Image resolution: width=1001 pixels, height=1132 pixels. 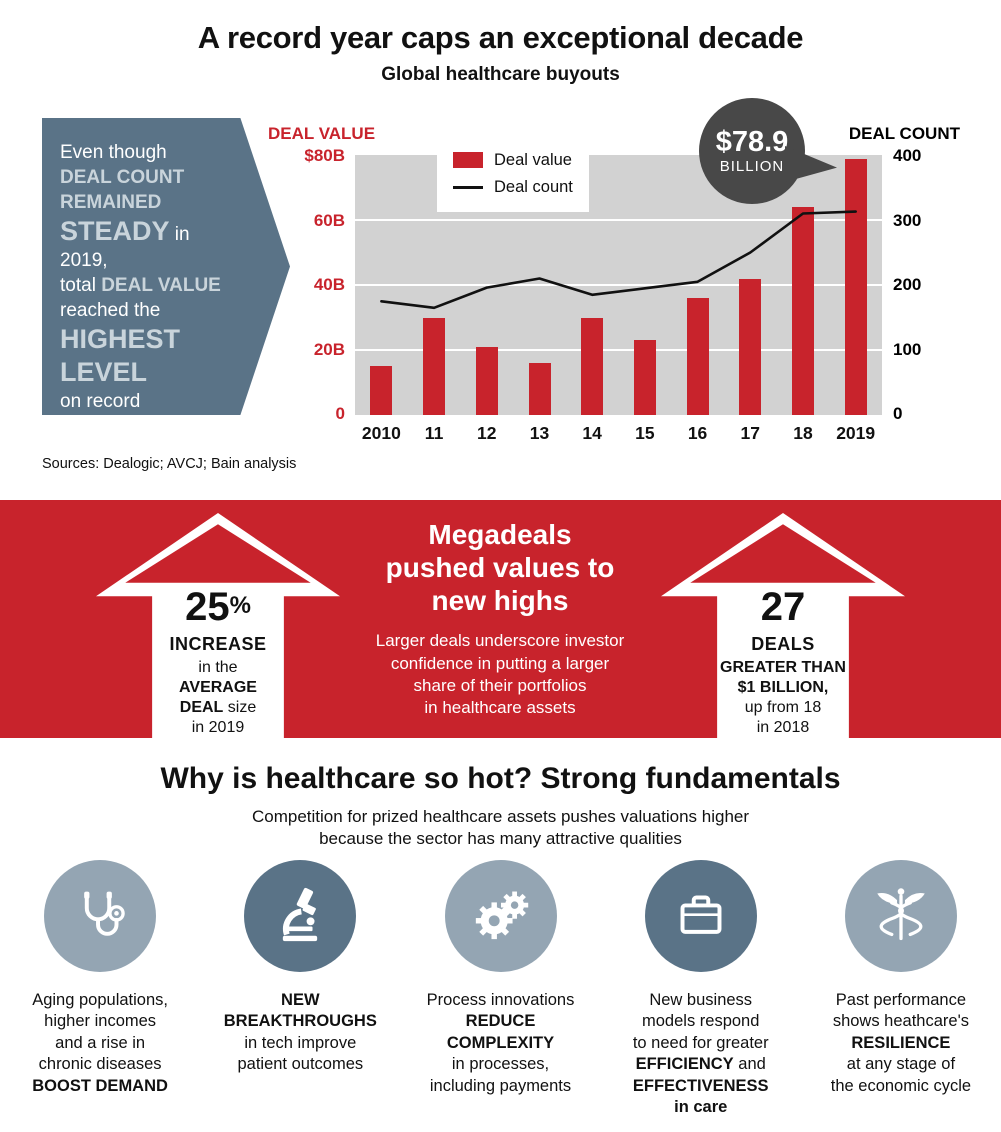 I want to click on increase-line: in 2019, so click(x=218, y=727).